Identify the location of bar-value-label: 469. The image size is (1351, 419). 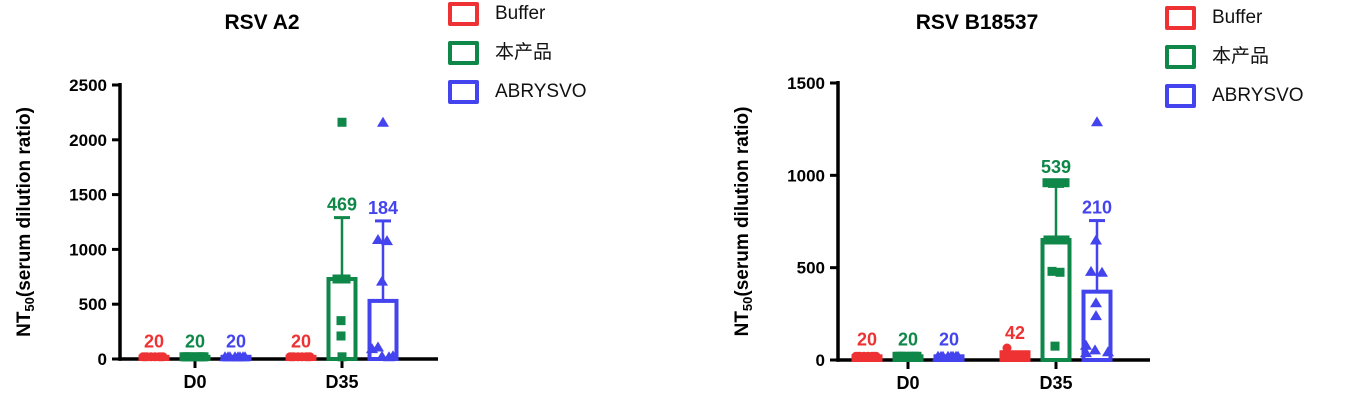
(342, 205).